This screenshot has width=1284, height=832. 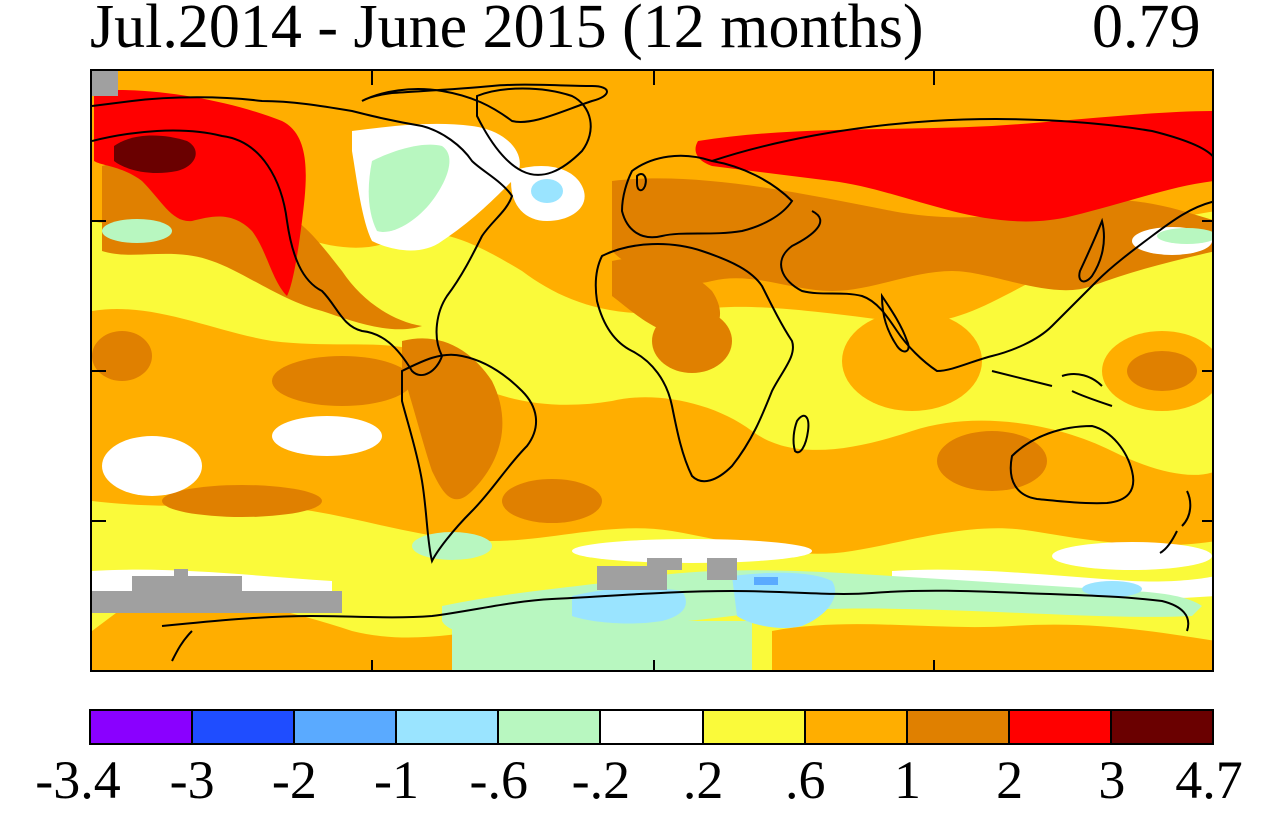 What do you see at coordinates (397, 780) in the screenshot?
I see `colorbar-tick-label: -1` at bounding box center [397, 780].